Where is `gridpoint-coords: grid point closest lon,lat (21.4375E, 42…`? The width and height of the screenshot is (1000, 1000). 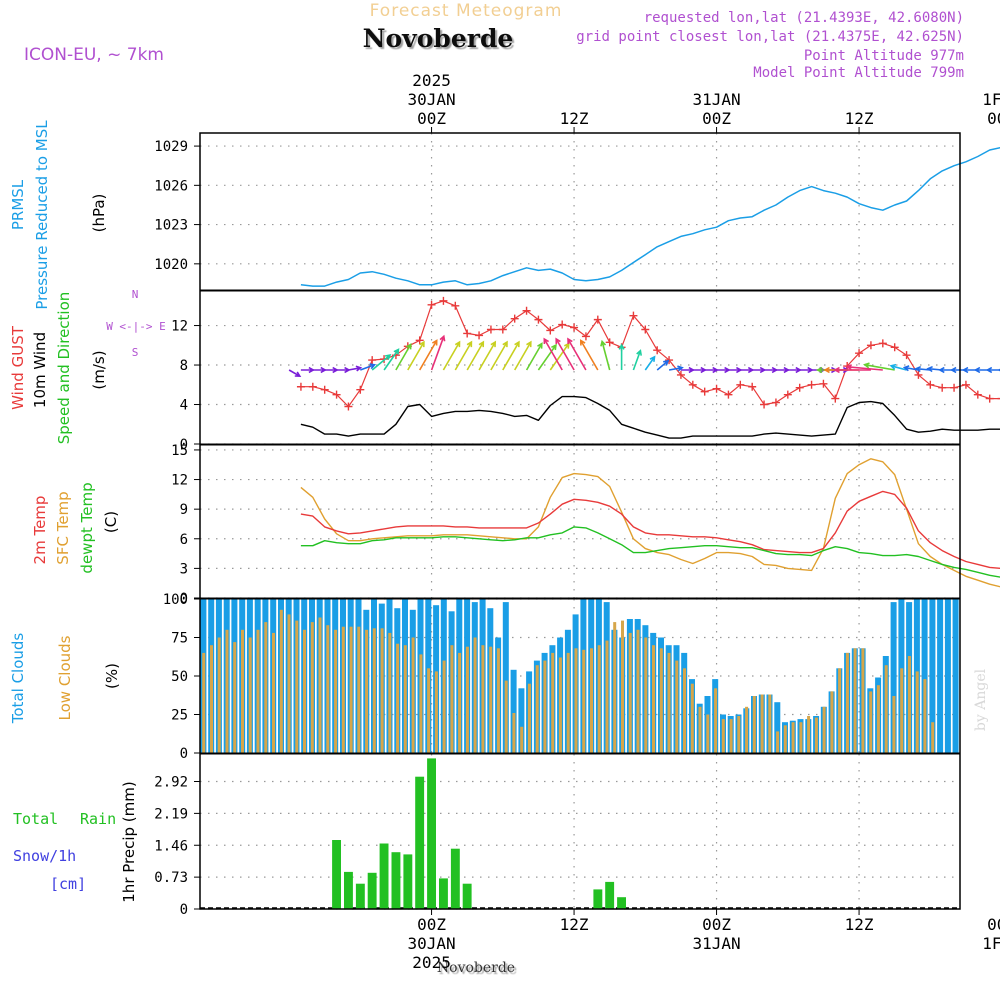 gridpoint-coords: grid point closest lon,lat (21.4375E, 42… is located at coordinates (770, 37).